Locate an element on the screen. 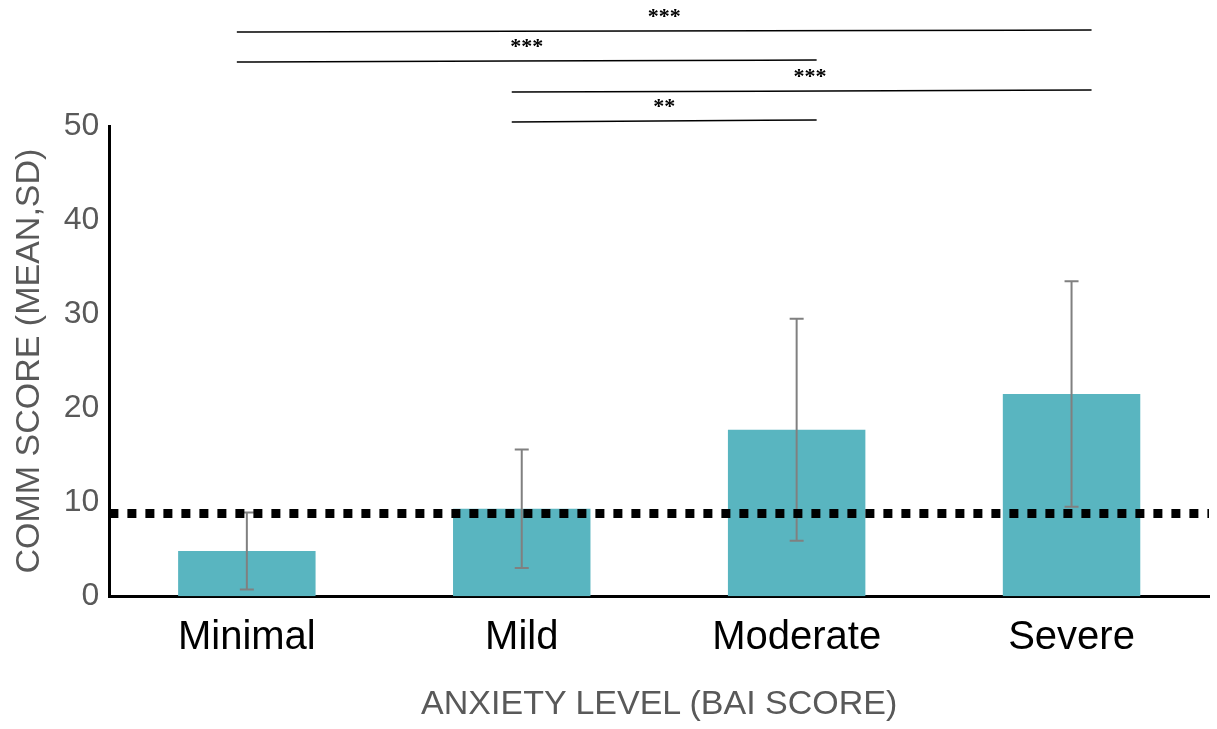  x-tick-label: Severe is located at coordinates (1071, 635).